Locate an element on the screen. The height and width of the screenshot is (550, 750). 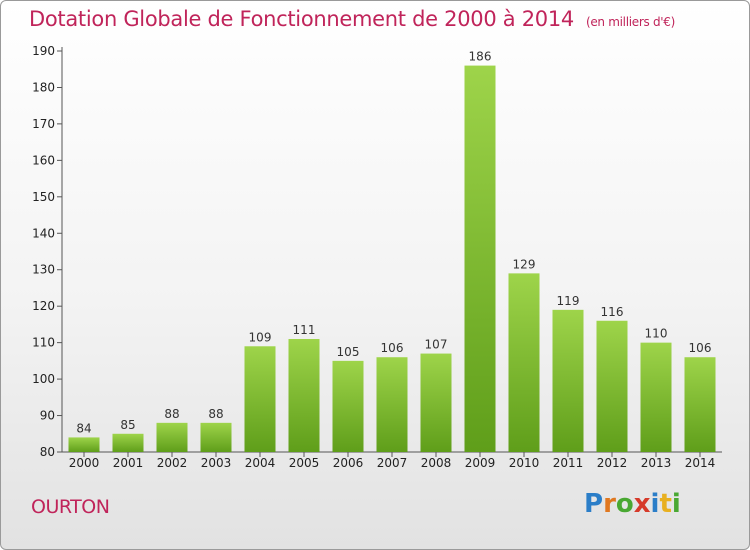
bar-value-label: 119 is located at coordinates (568, 301).